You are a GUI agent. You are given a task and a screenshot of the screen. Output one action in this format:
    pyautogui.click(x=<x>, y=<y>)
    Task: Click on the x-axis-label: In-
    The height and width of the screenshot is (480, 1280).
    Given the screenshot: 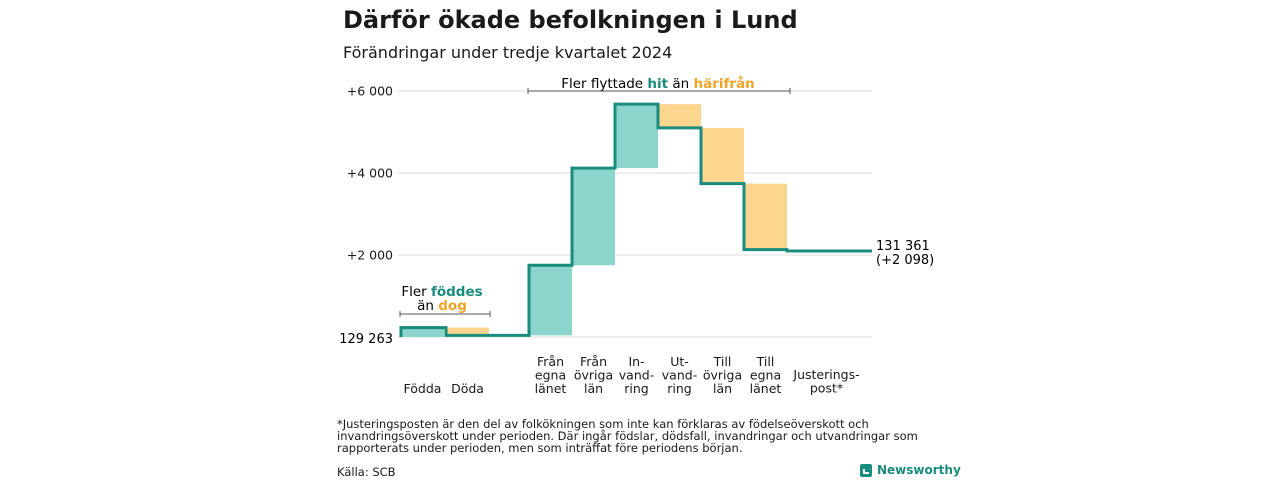 What is the action you would take?
    pyautogui.click(x=636, y=361)
    